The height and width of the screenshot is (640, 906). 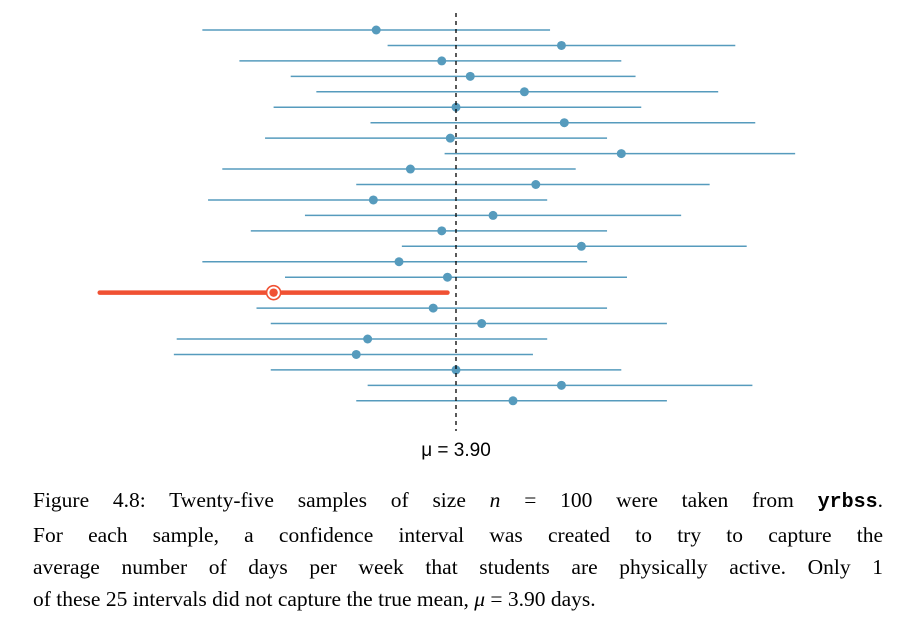 I want to click on sample-mean-point-missed, so click(x=273, y=292).